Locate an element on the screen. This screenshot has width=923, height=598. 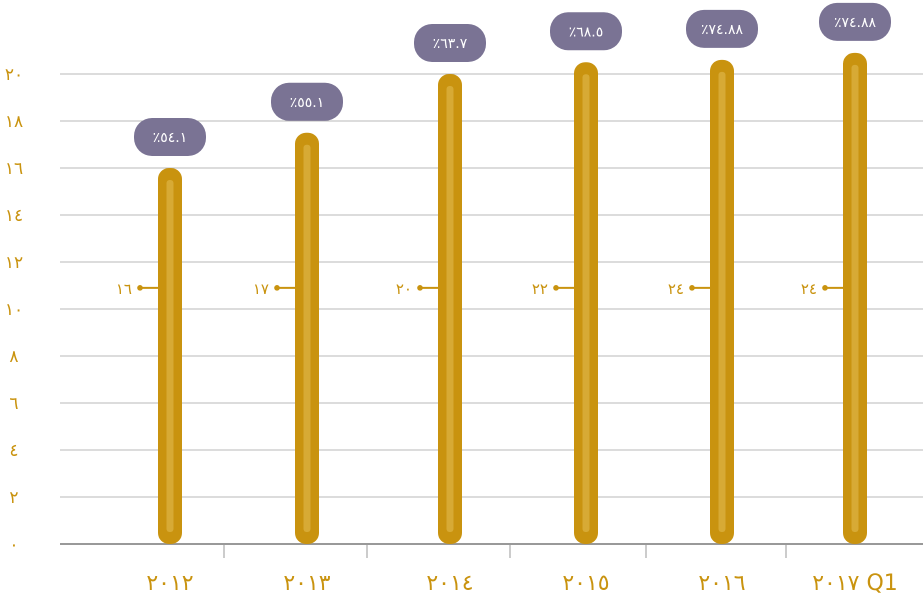
x-category-label: ٢٠١٧ Q1 is located at coordinates (855, 583).